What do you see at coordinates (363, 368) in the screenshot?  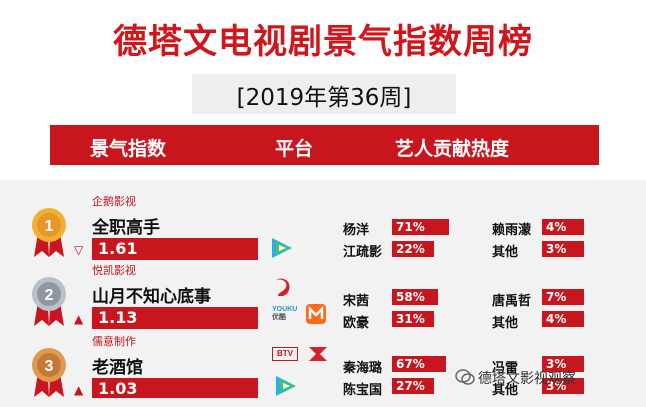 I see `artist-name: 秦海璐` at bounding box center [363, 368].